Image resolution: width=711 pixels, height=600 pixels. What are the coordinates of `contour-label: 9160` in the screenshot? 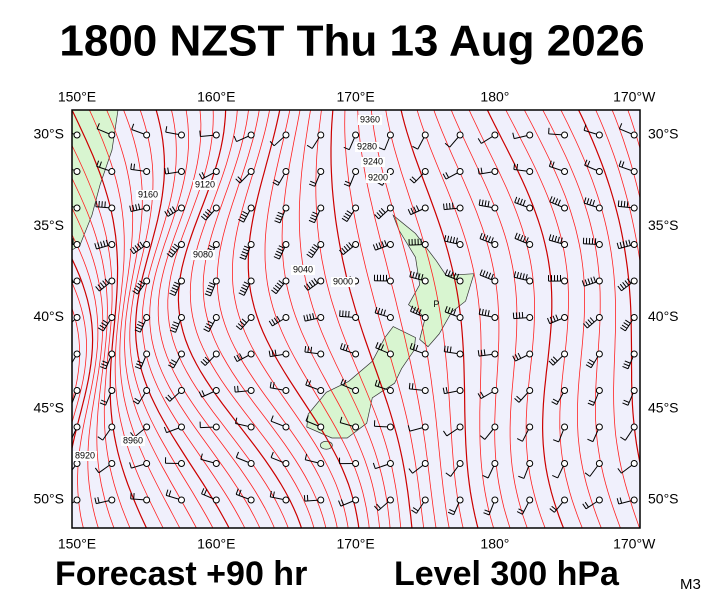 It's located at (148, 194).